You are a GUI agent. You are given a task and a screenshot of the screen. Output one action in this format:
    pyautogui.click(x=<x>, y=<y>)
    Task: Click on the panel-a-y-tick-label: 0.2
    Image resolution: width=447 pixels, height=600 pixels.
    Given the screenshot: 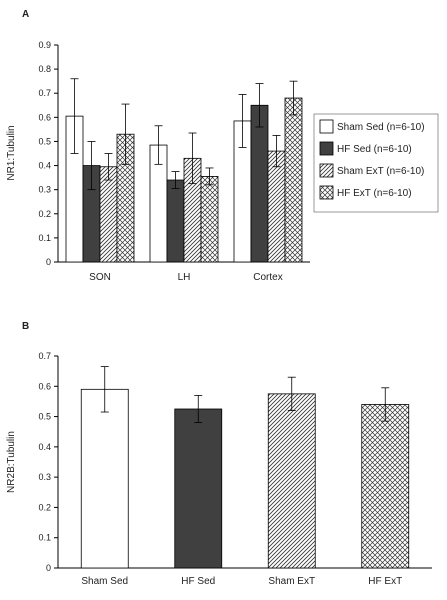 What is the action you would take?
    pyautogui.click(x=44, y=214)
    